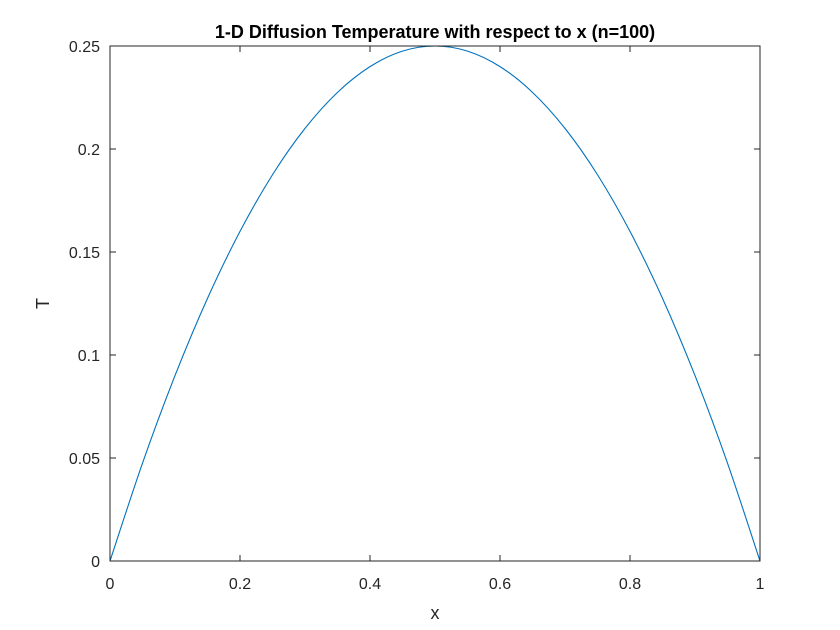  I want to click on y-tick-label: 0.15, so click(84, 253).